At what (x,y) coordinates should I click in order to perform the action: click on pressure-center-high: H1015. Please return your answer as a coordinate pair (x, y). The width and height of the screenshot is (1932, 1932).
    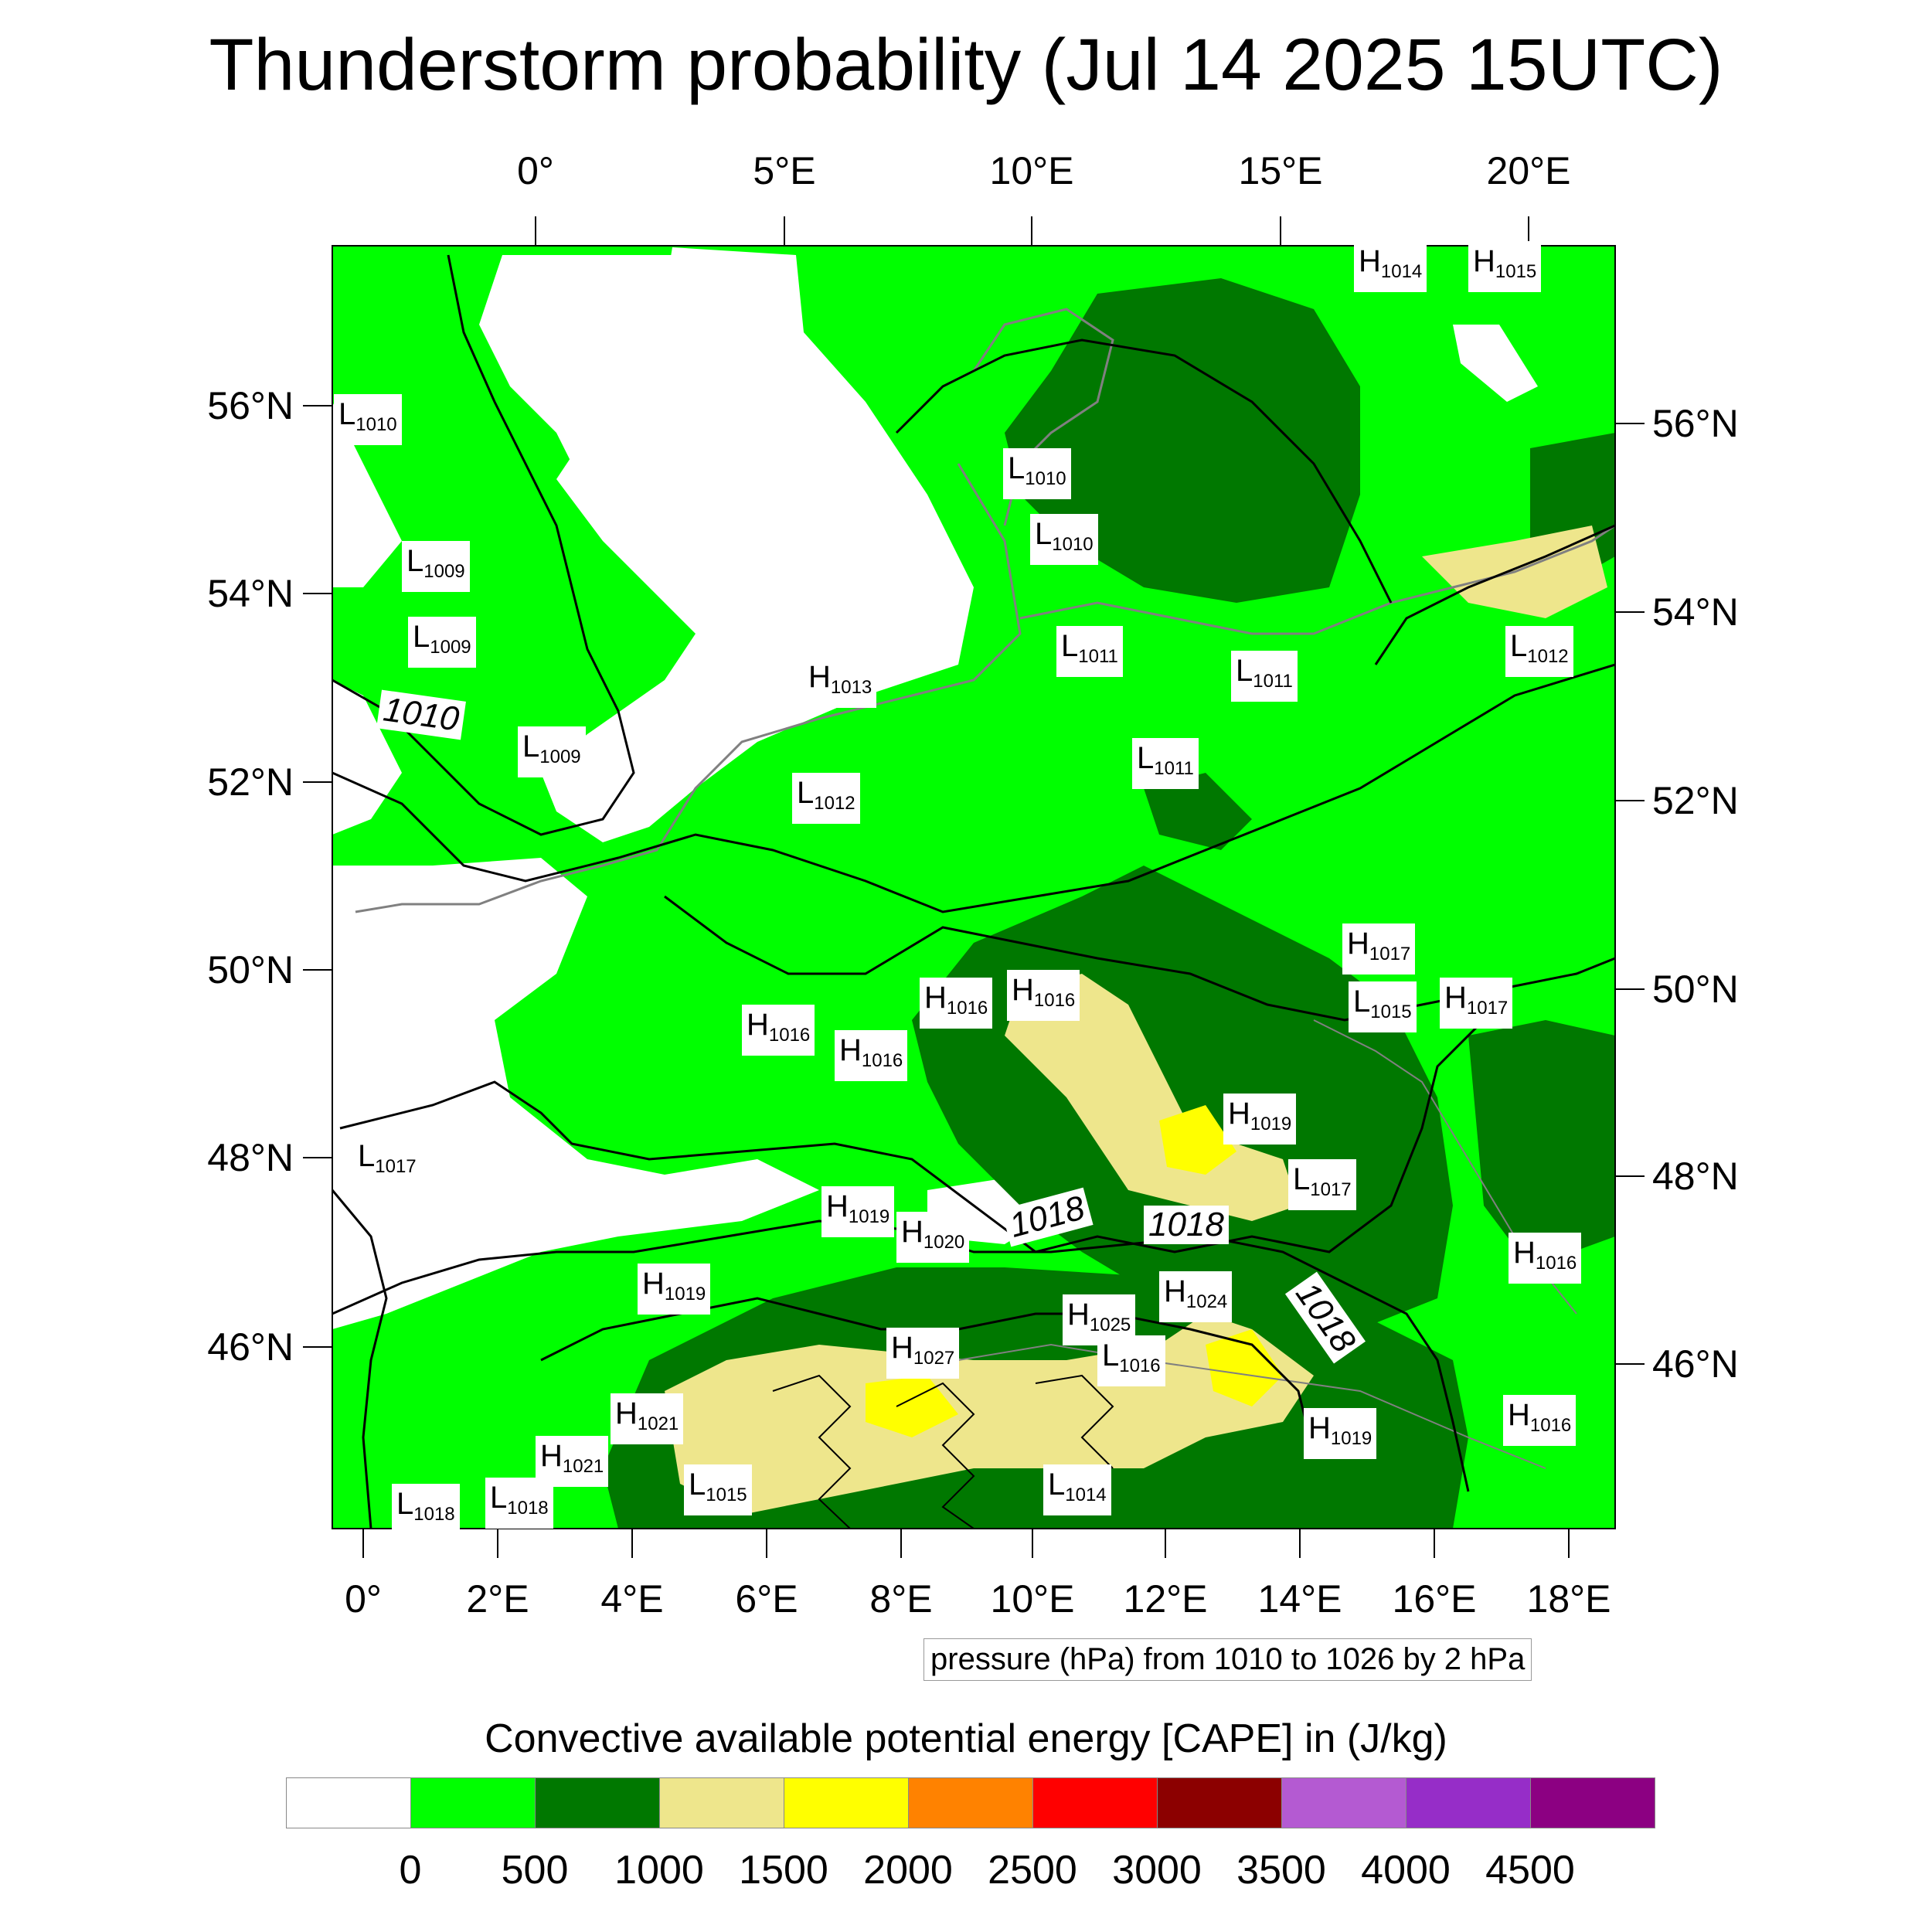
    Looking at the image, I should click on (1505, 266).